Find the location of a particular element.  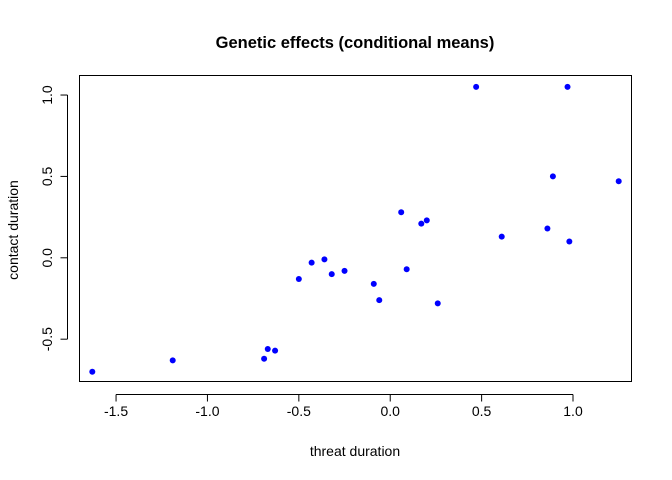

x-axis-label: threat duration is located at coordinates (355, 451).